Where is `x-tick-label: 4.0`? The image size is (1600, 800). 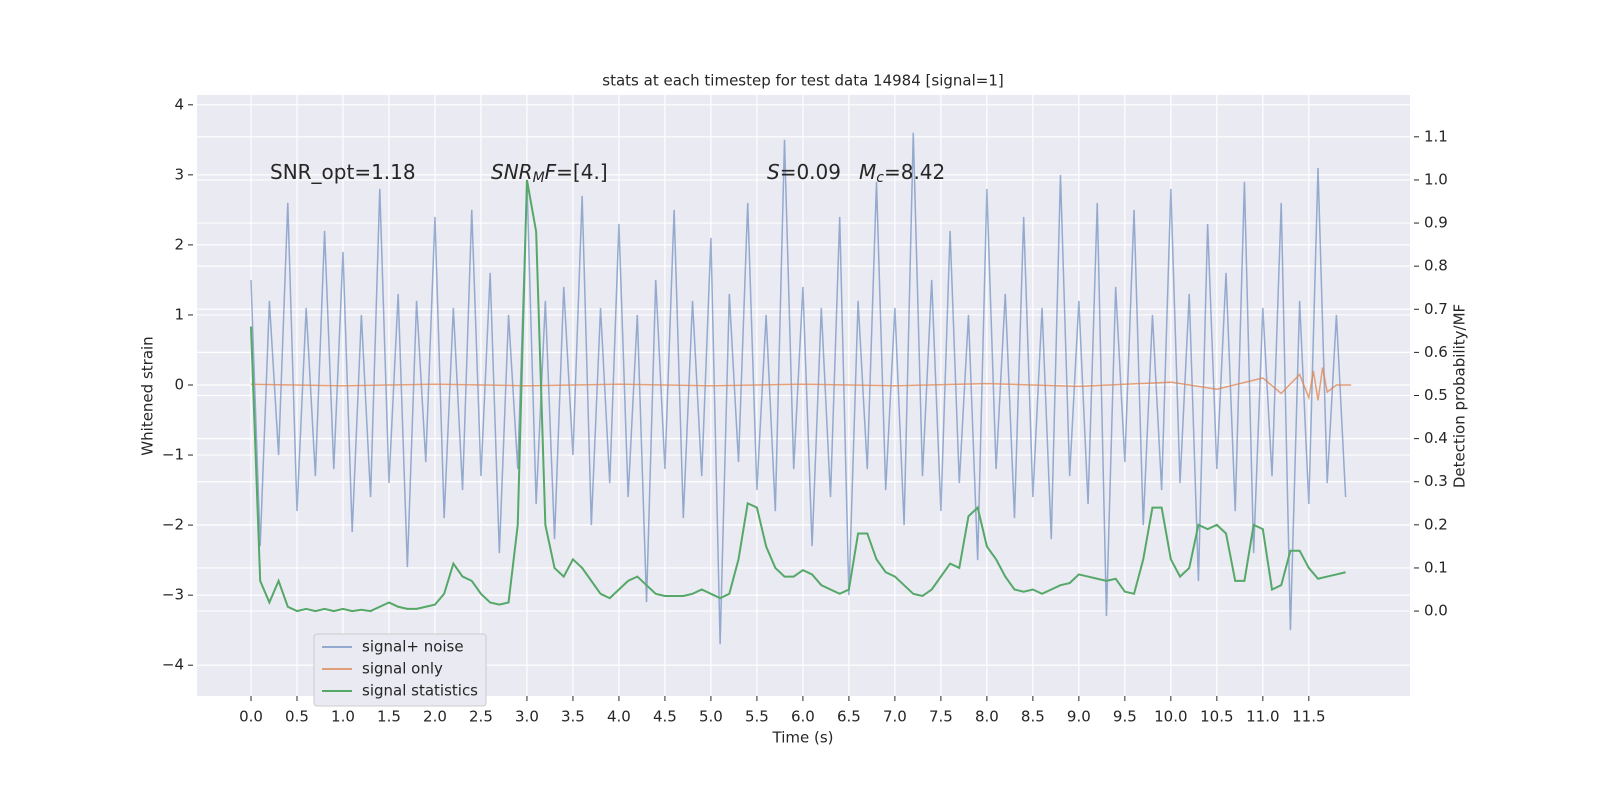 x-tick-label: 4.0 is located at coordinates (619, 717).